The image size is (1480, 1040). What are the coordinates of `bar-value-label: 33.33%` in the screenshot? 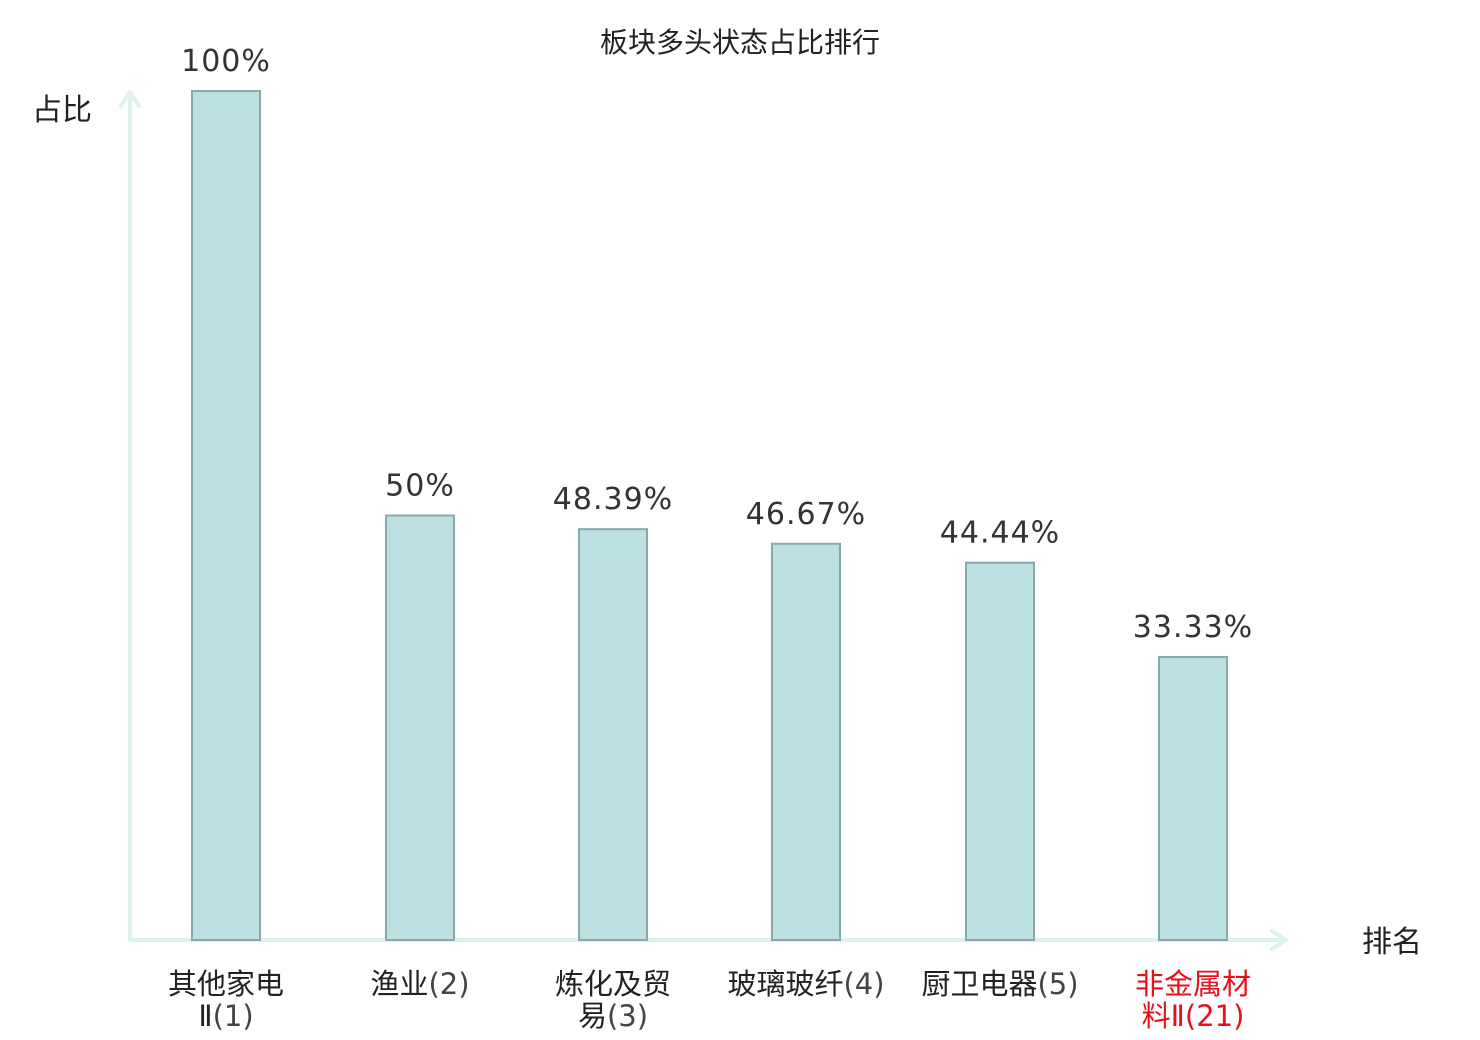 It's located at (1193, 627).